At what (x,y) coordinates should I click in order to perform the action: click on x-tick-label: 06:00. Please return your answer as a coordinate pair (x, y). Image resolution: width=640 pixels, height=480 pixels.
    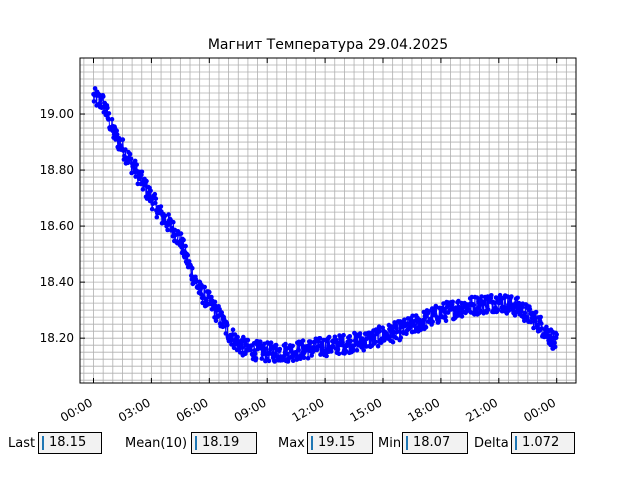
    Looking at the image, I should click on (192, 409).